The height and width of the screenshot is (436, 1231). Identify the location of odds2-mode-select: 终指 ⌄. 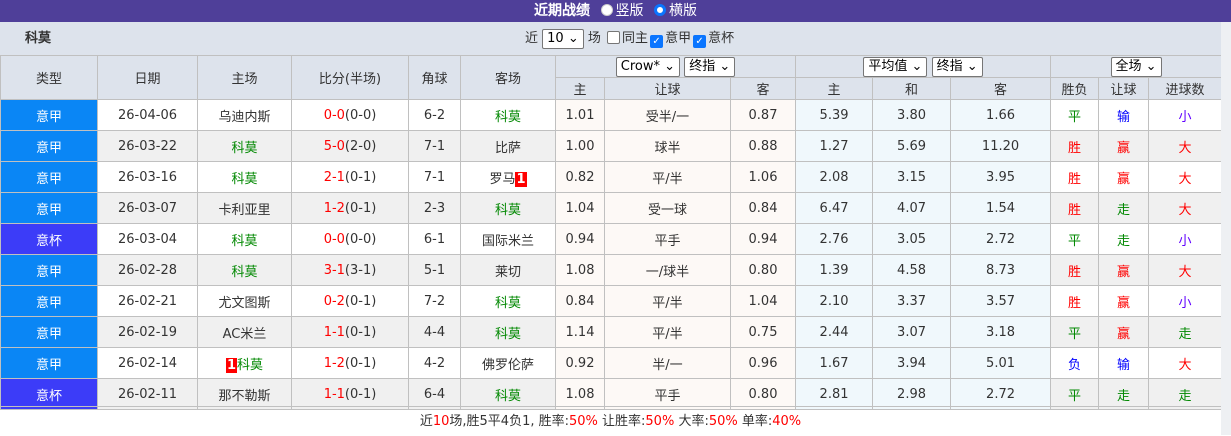
(957, 66).